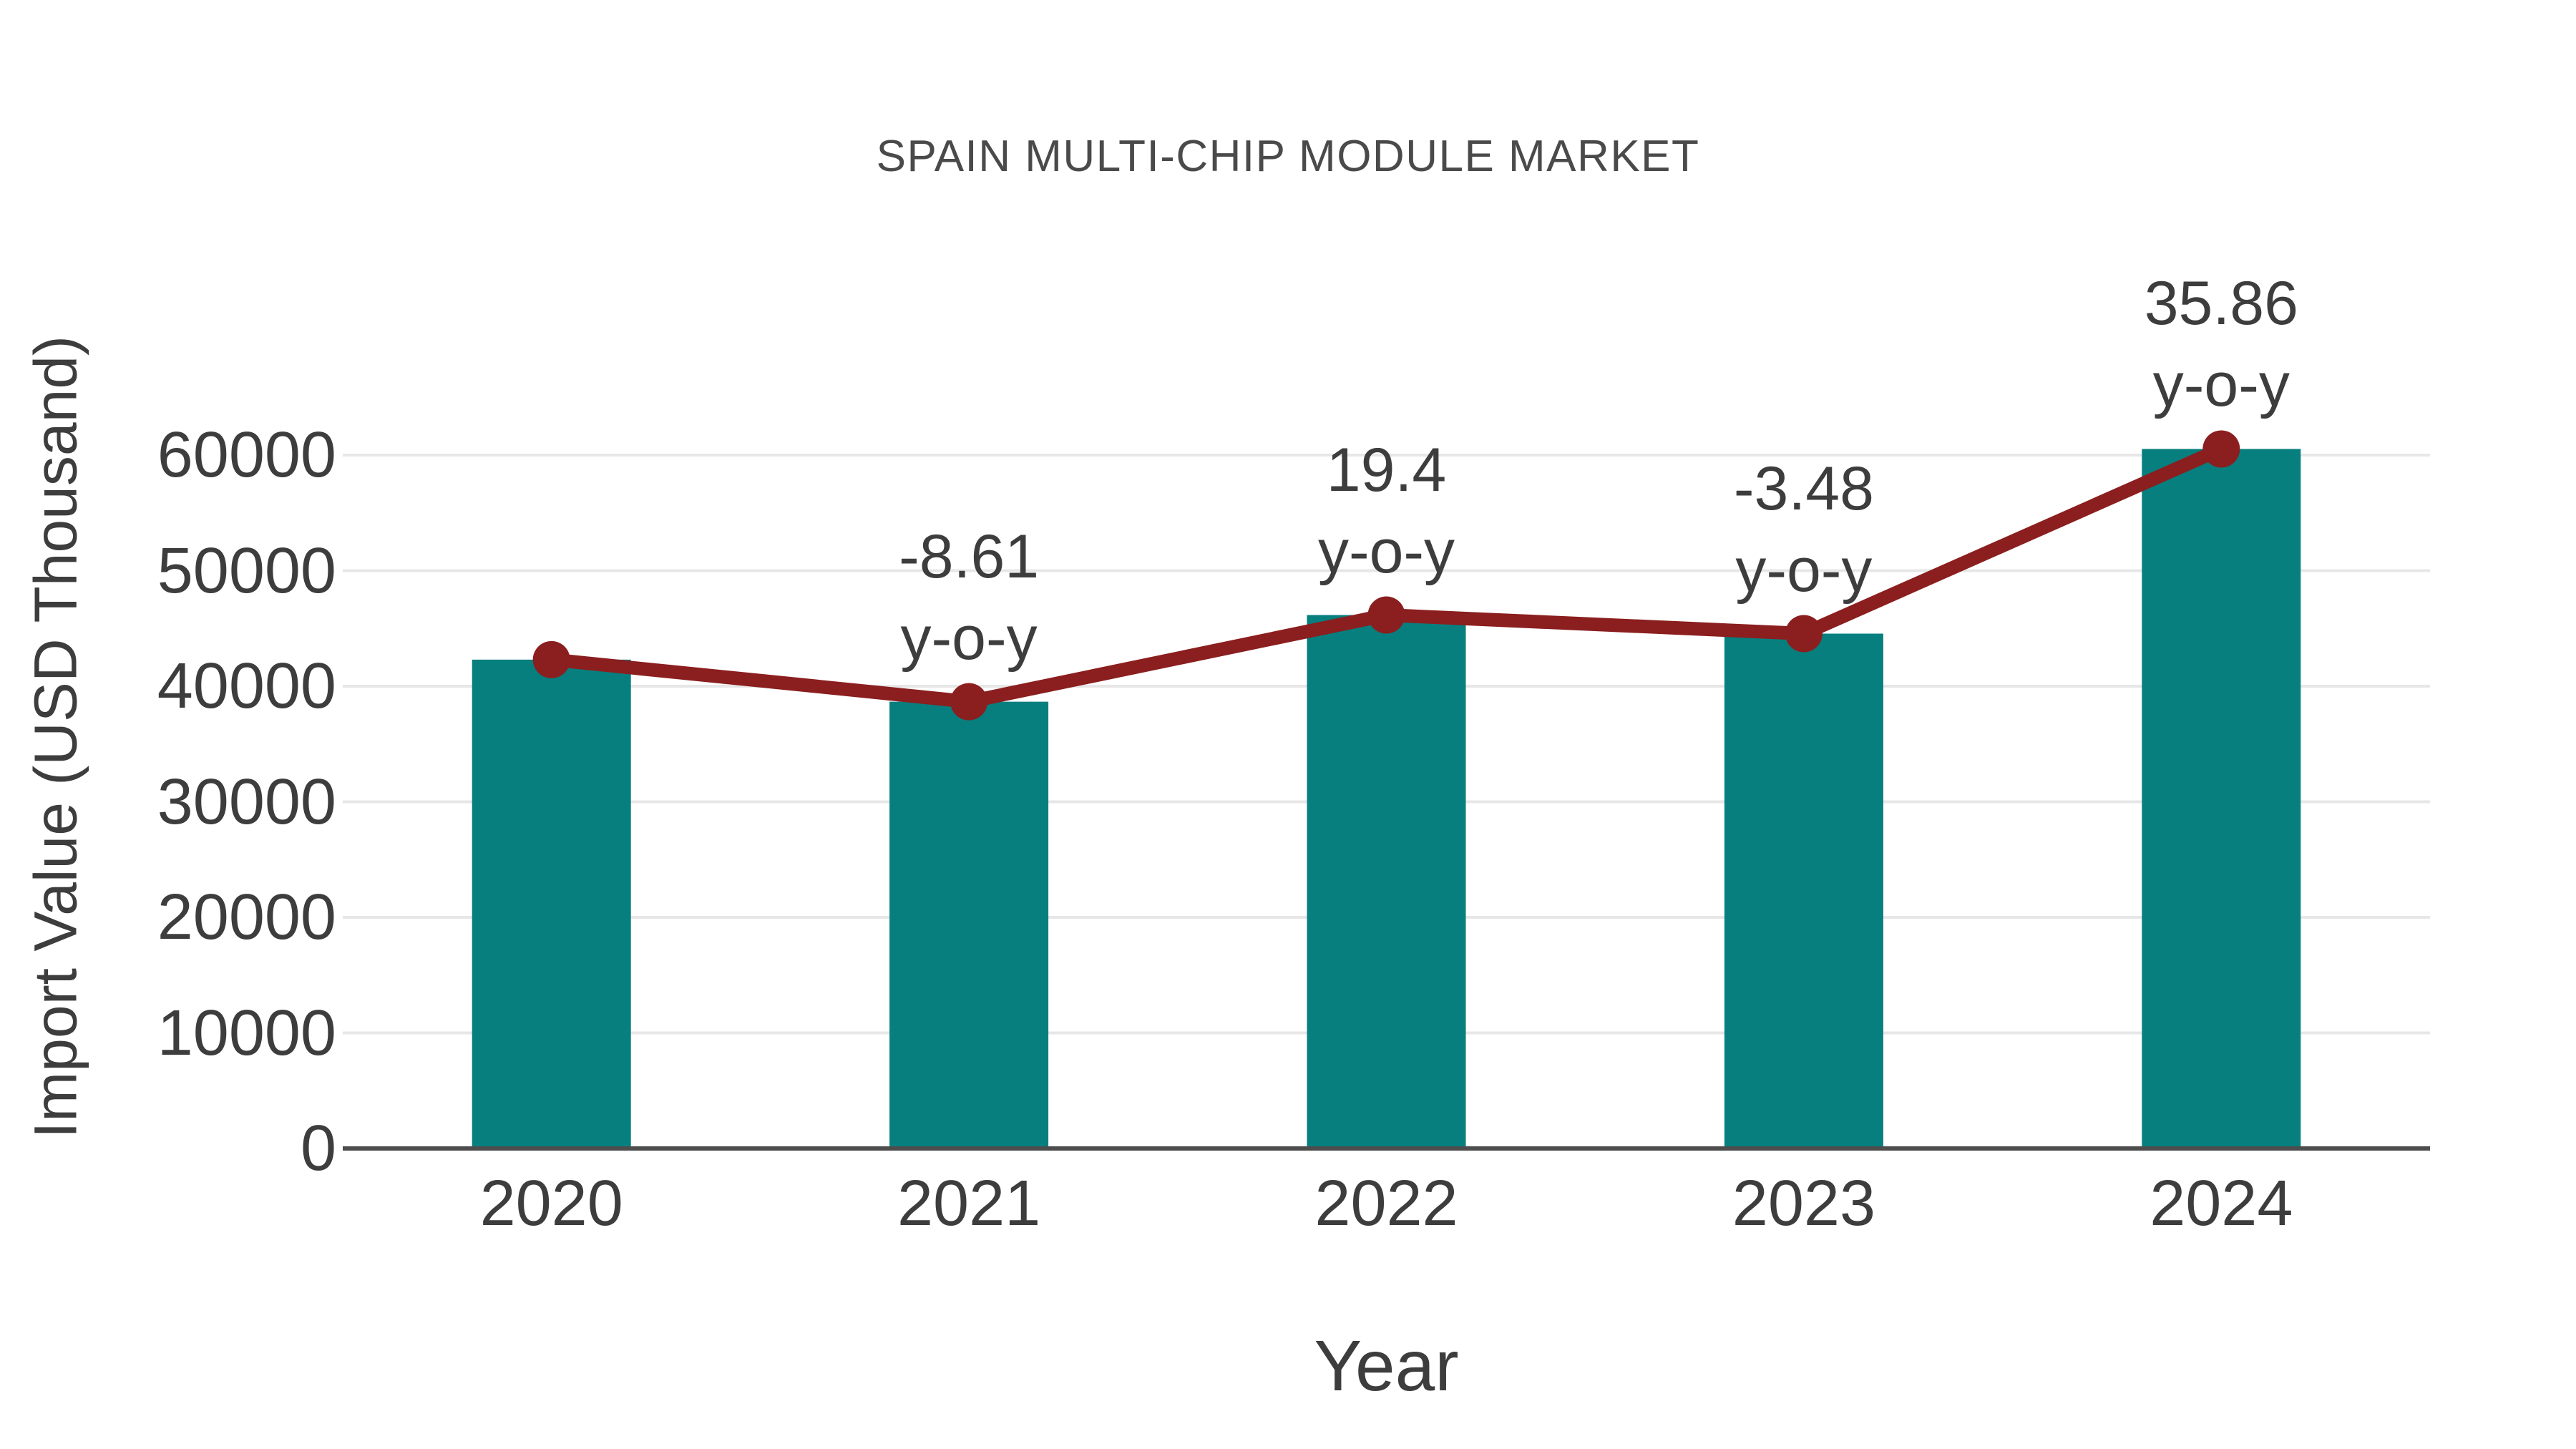 This screenshot has height=1449, width=2576. What do you see at coordinates (1803, 488) in the screenshot?
I see `annotation-value: -3.48` at bounding box center [1803, 488].